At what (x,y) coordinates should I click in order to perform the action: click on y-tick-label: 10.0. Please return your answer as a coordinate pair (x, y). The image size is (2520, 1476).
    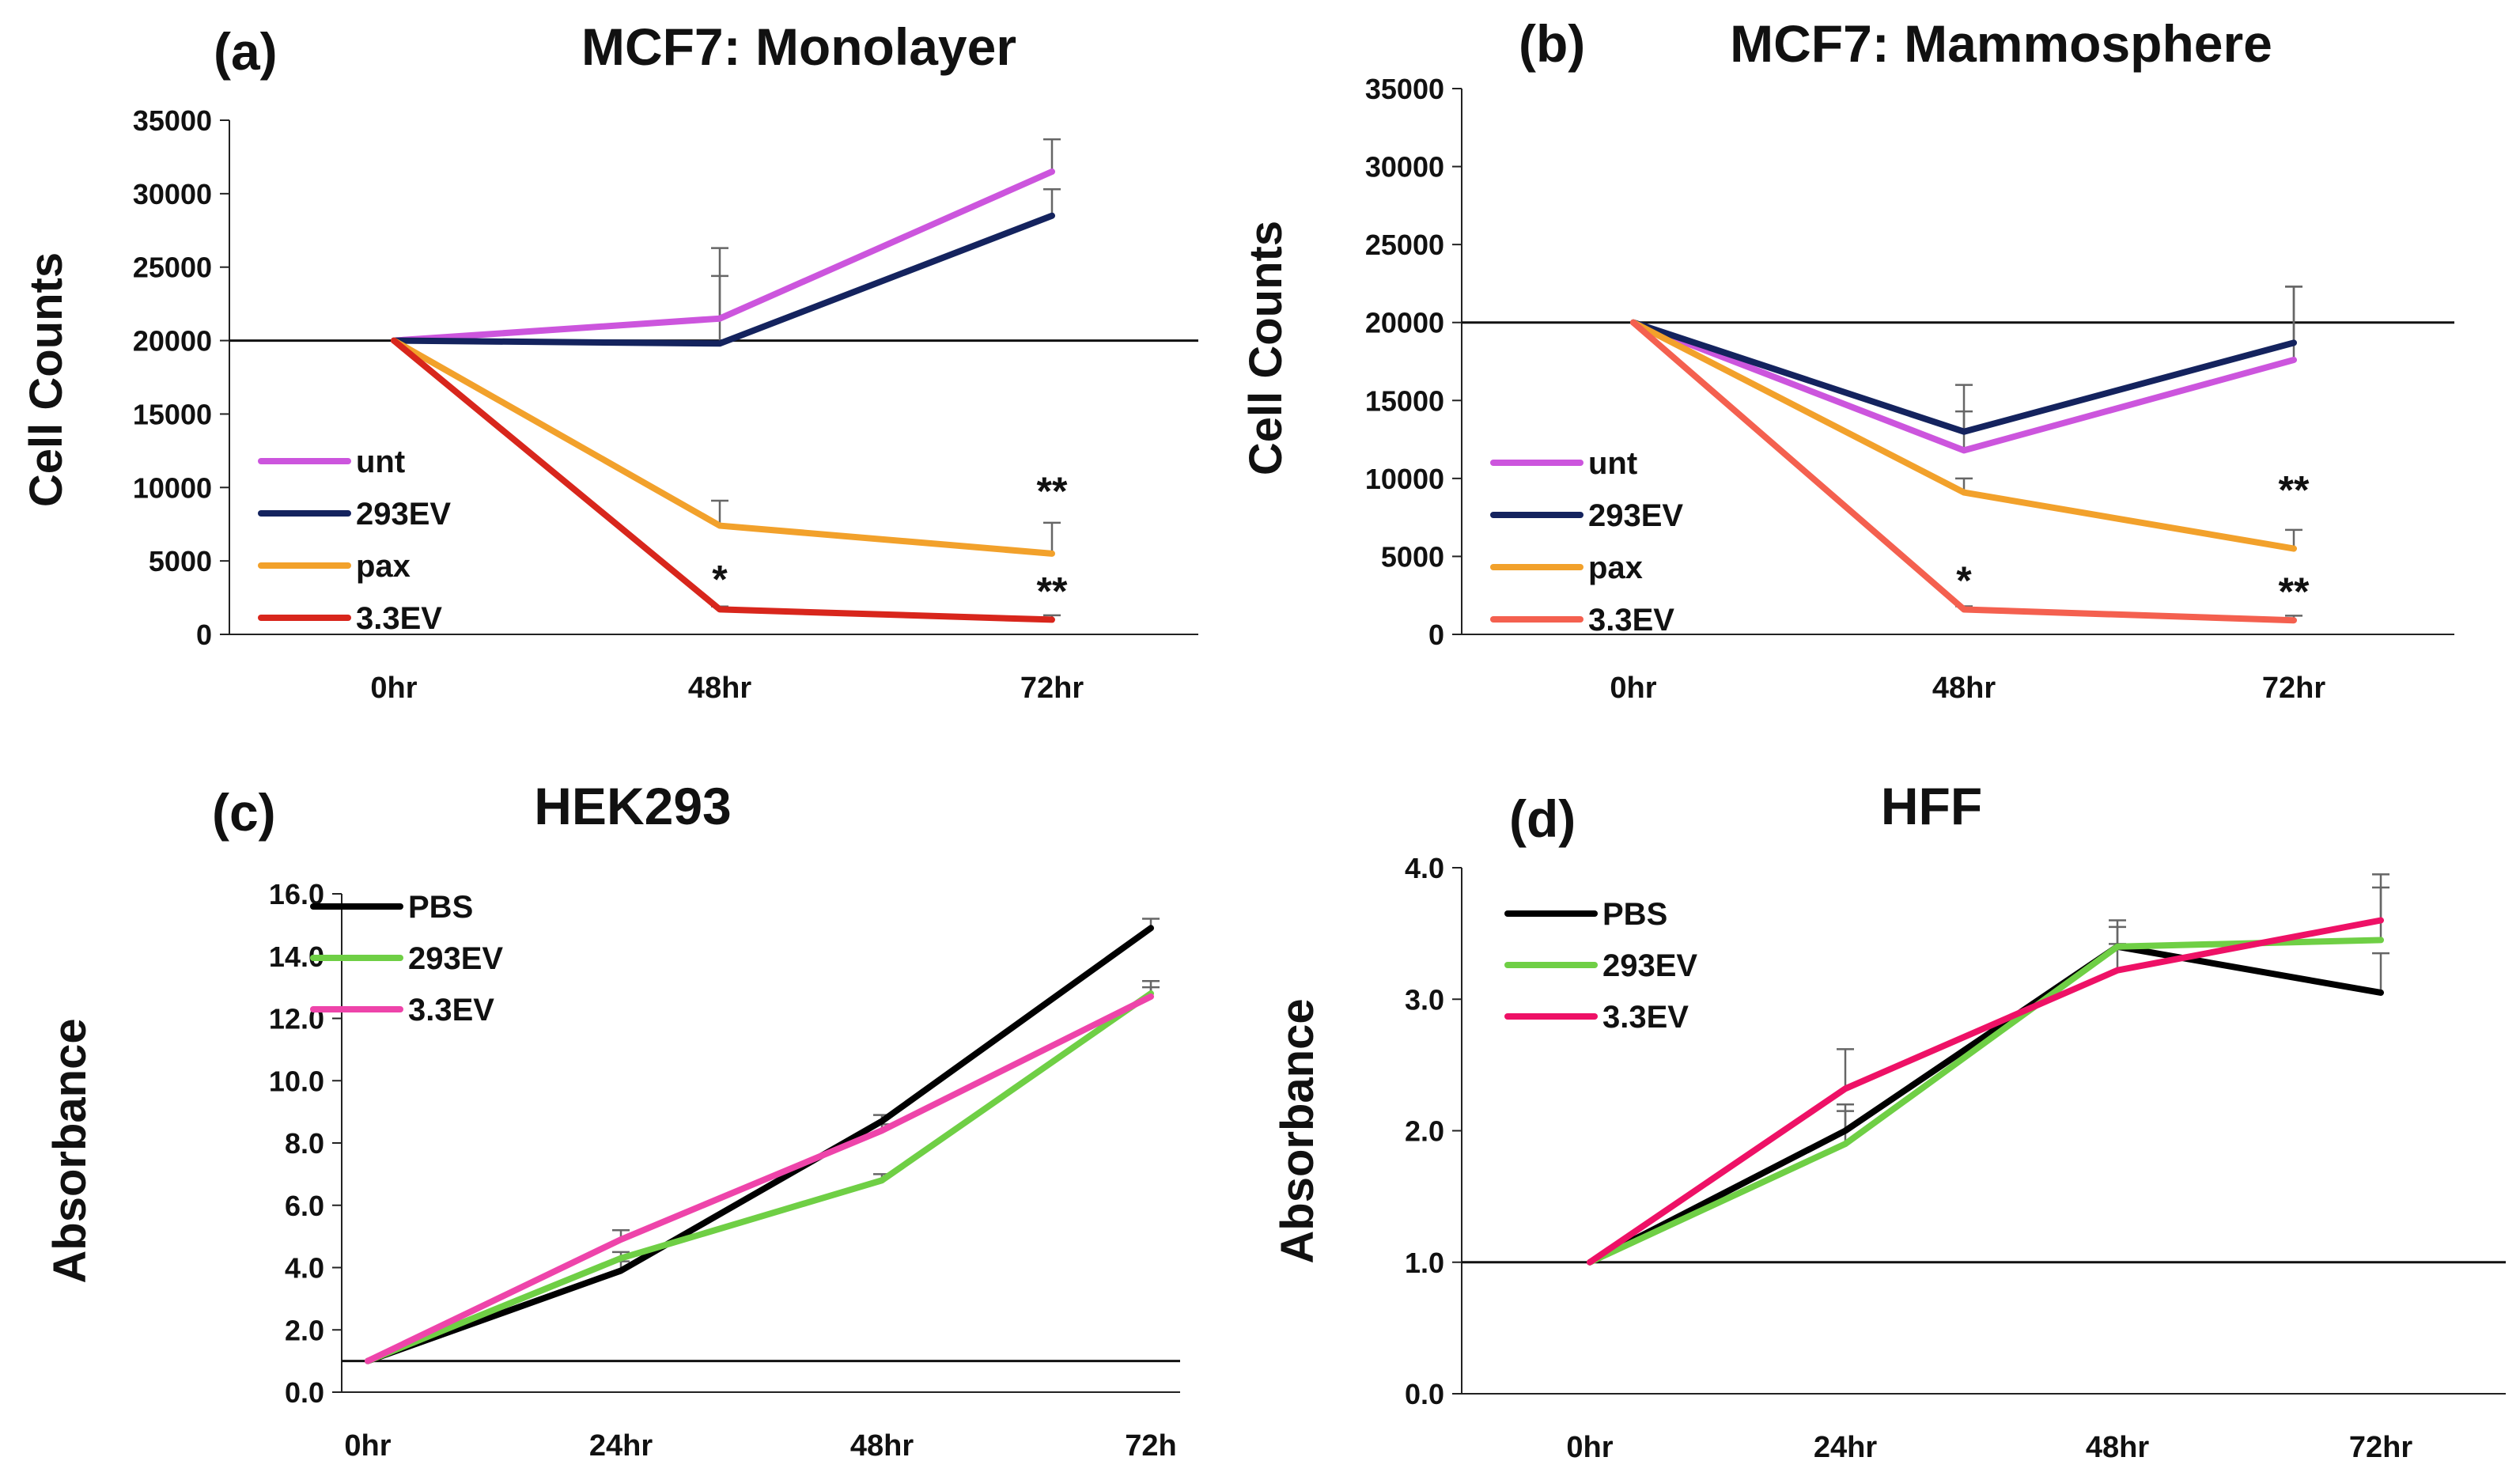
    Looking at the image, I should click on (296, 1081).